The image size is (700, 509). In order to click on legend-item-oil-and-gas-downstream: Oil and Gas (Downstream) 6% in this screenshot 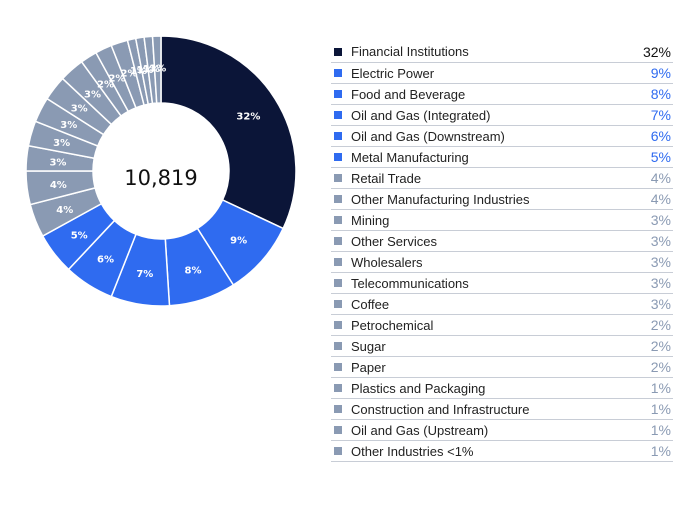, I will do `click(502, 136)`.